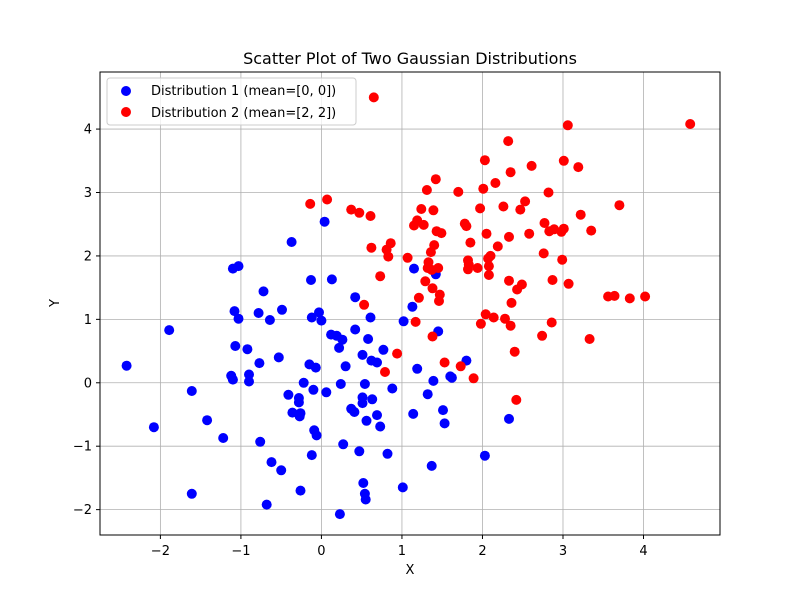  What do you see at coordinates (563, 551) in the screenshot?
I see `x-tick-label: 3` at bounding box center [563, 551].